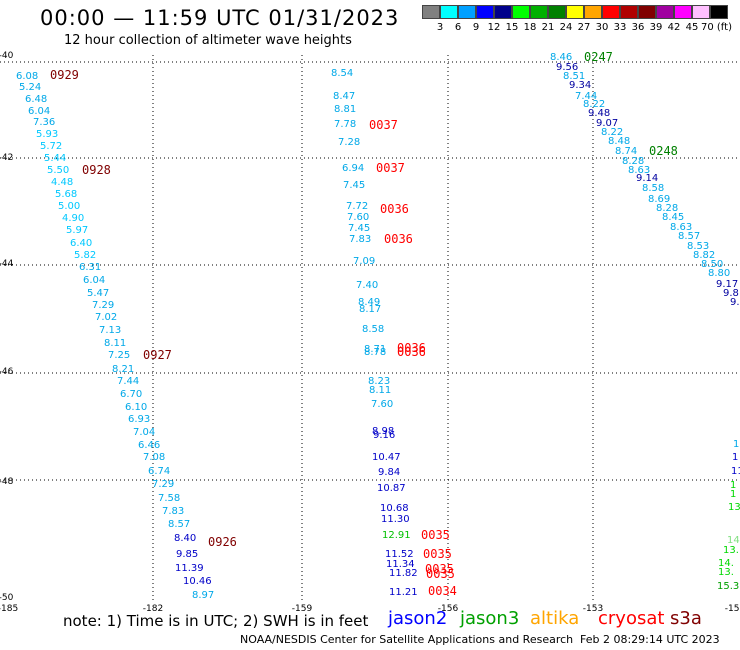  What do you see at coordinates (203, 595) in the screenshot?
I see `wave-height-value: 8.97` at bounding box center [203, 595].